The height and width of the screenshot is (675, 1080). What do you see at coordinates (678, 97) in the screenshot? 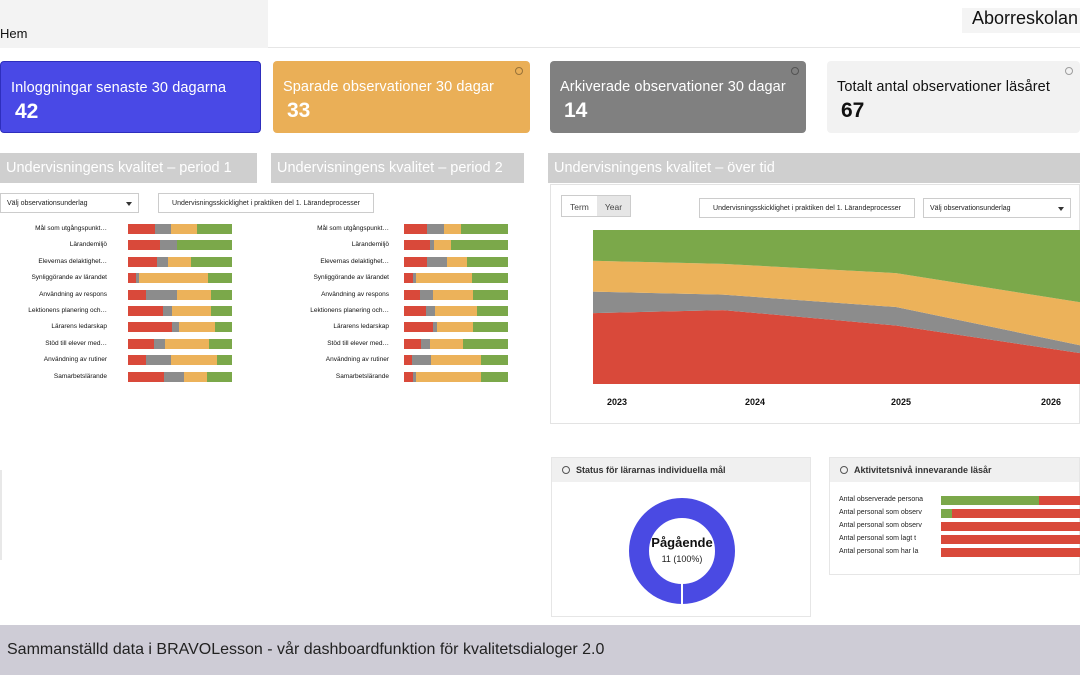
I see `card-archived: Arkiverade observationer 30 dagar 14` at bounding box center [678, 97].